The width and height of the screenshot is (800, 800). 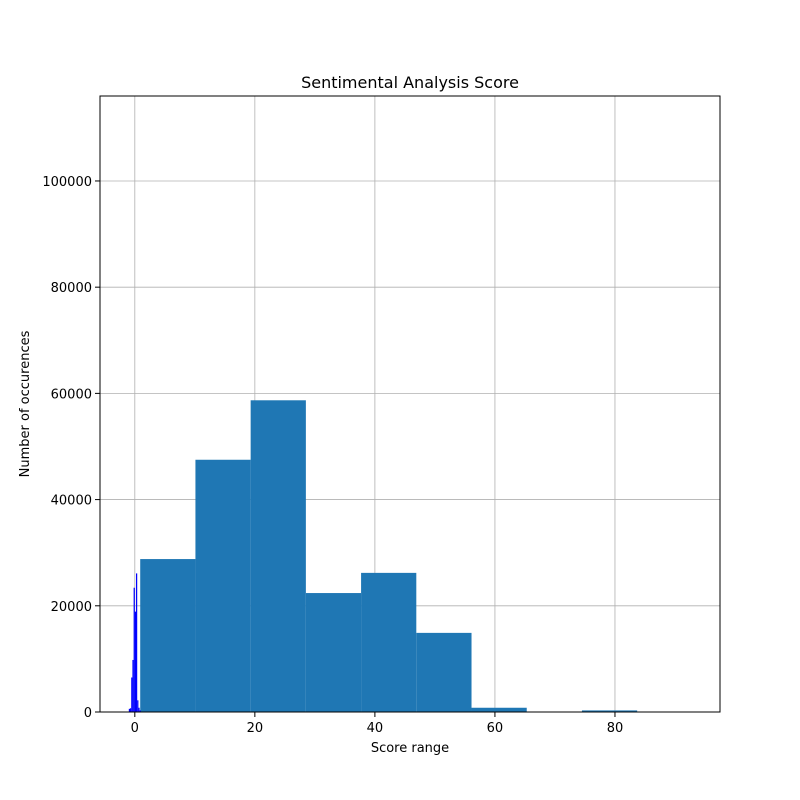 What do you see at coordinates (375, 728) in the screenshot?
I see `x-tick-label: 40` at bounding box center [375, 728].